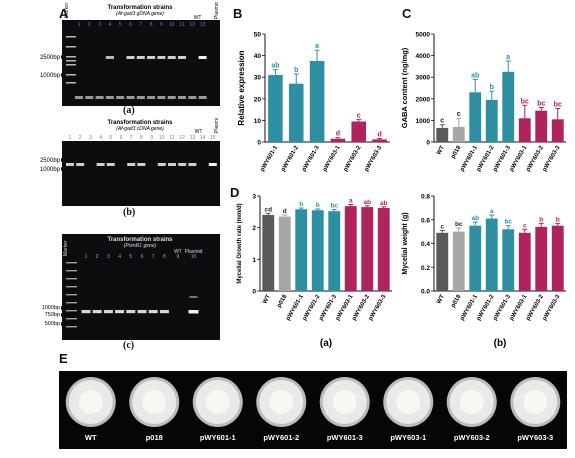 Image resolution: width=575 pixels, height=458 pixels. I want to click on gel-b-lane-number: 5, so click(110, 138).